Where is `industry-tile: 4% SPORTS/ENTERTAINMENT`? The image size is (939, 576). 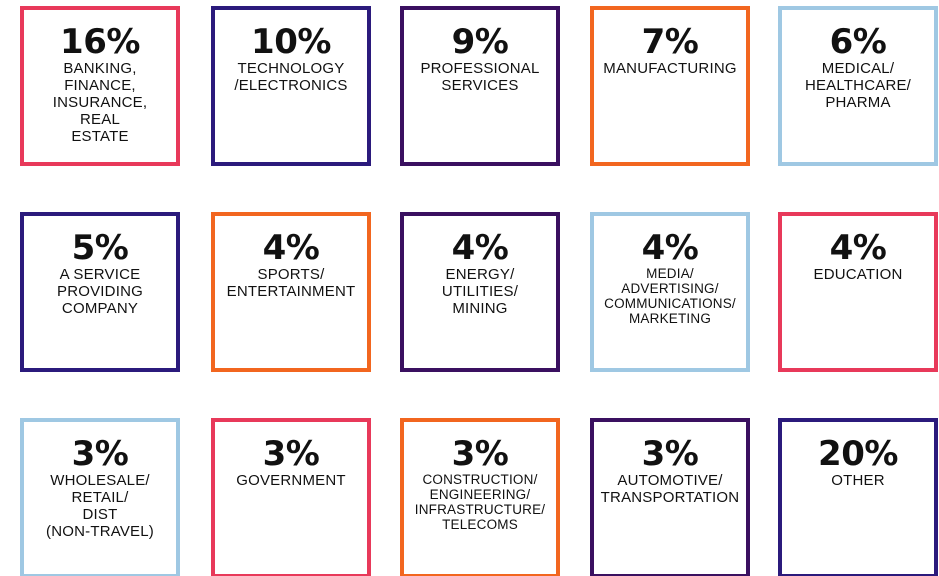 industry-tile: 4% SPORTS/ENTERTAINMENT is located at coordinates (291, 292).